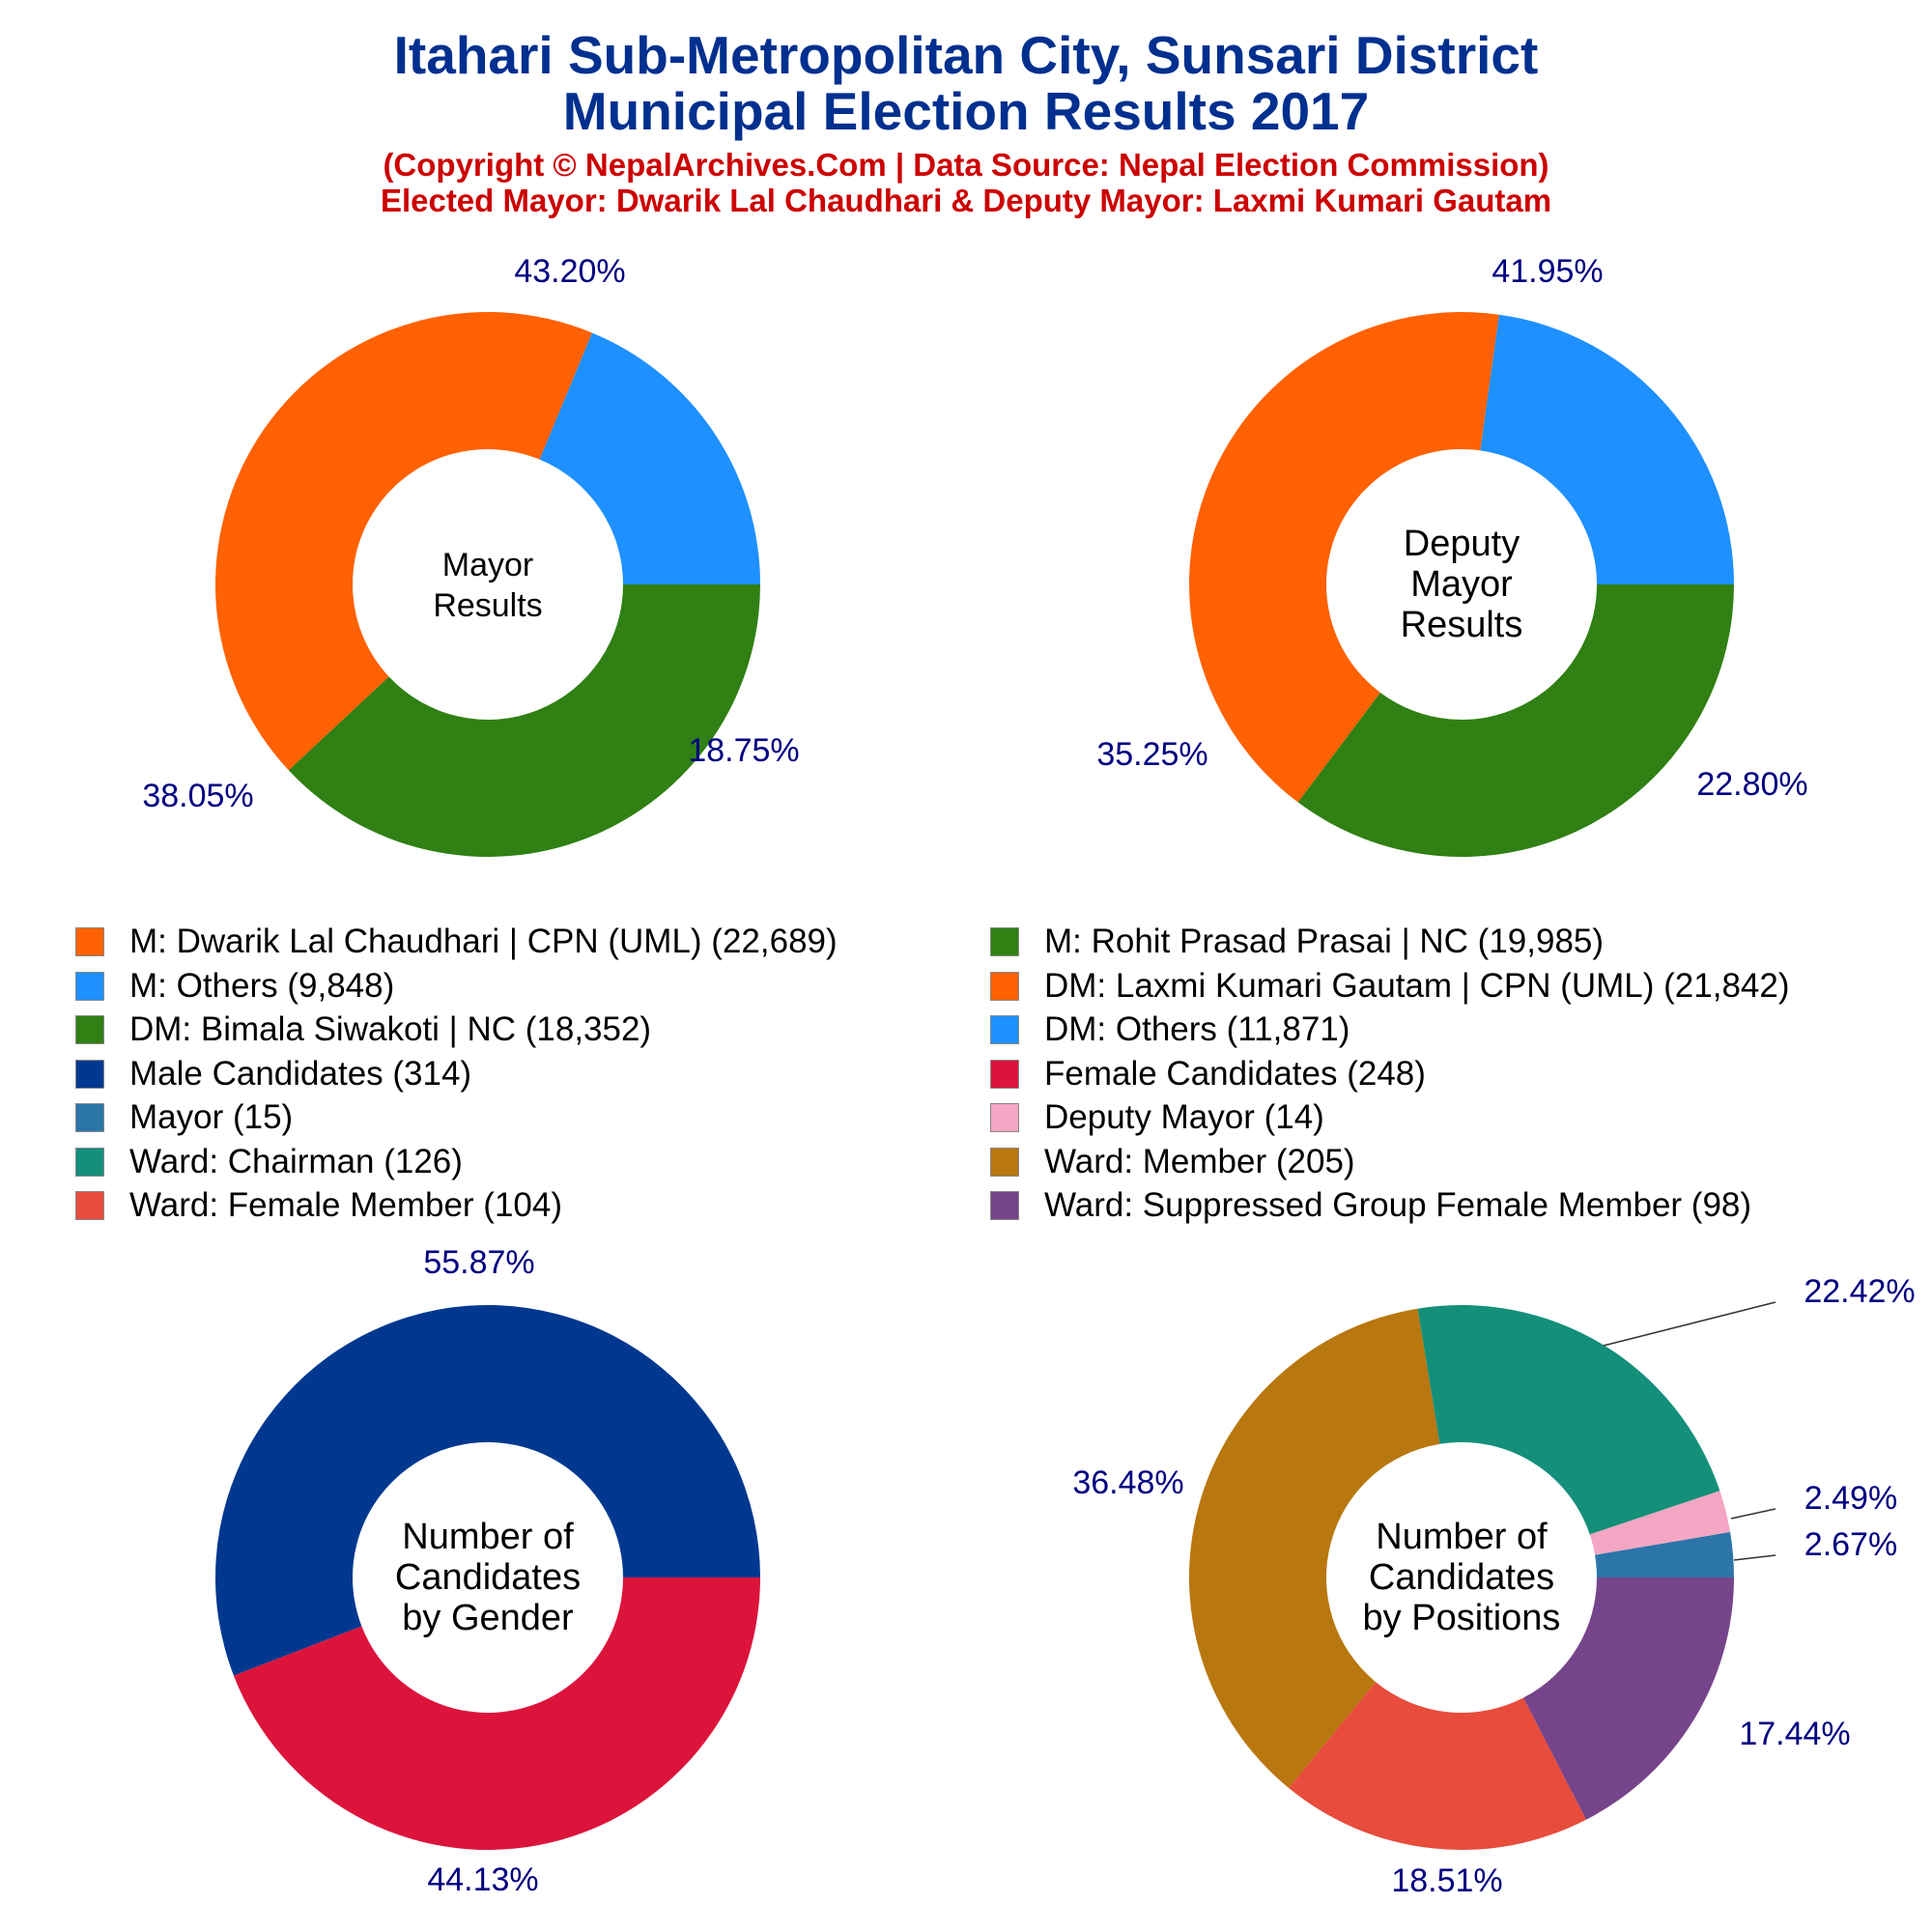 The height and width of the screenshot is (1932, 1932). Describe the element at coordinates (488, 1618) in the screenshot. I see `donut-center-label: by Gender` at that location.